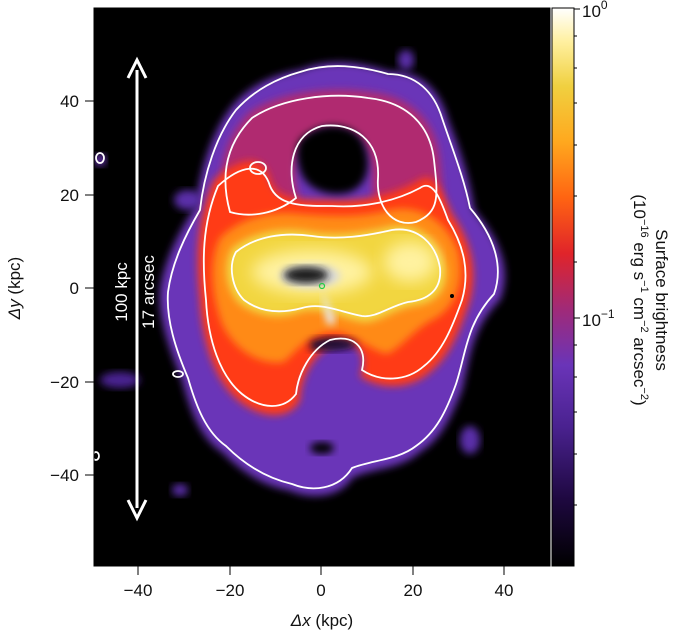 This screenshot has height=635, width=685. I want to click on x-tick-label: 40, so click(504, 590).